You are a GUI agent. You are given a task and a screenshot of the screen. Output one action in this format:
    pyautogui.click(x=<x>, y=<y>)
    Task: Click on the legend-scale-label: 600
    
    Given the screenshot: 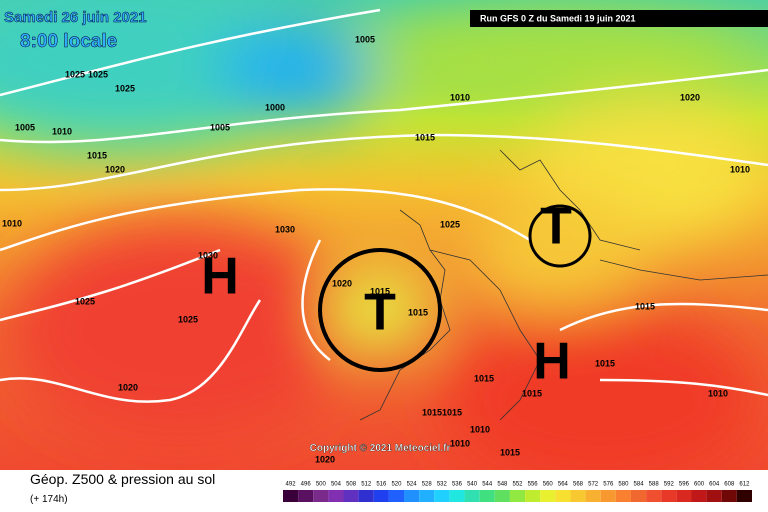 What is the action you would take?
    pyautogui.click(x=699, y=485)
    